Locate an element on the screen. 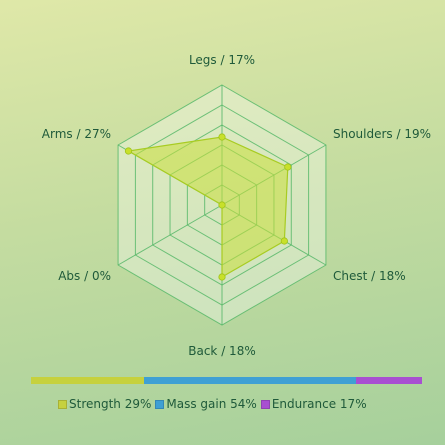  legend-swatch-endurance is located at coordinates (265, 404).